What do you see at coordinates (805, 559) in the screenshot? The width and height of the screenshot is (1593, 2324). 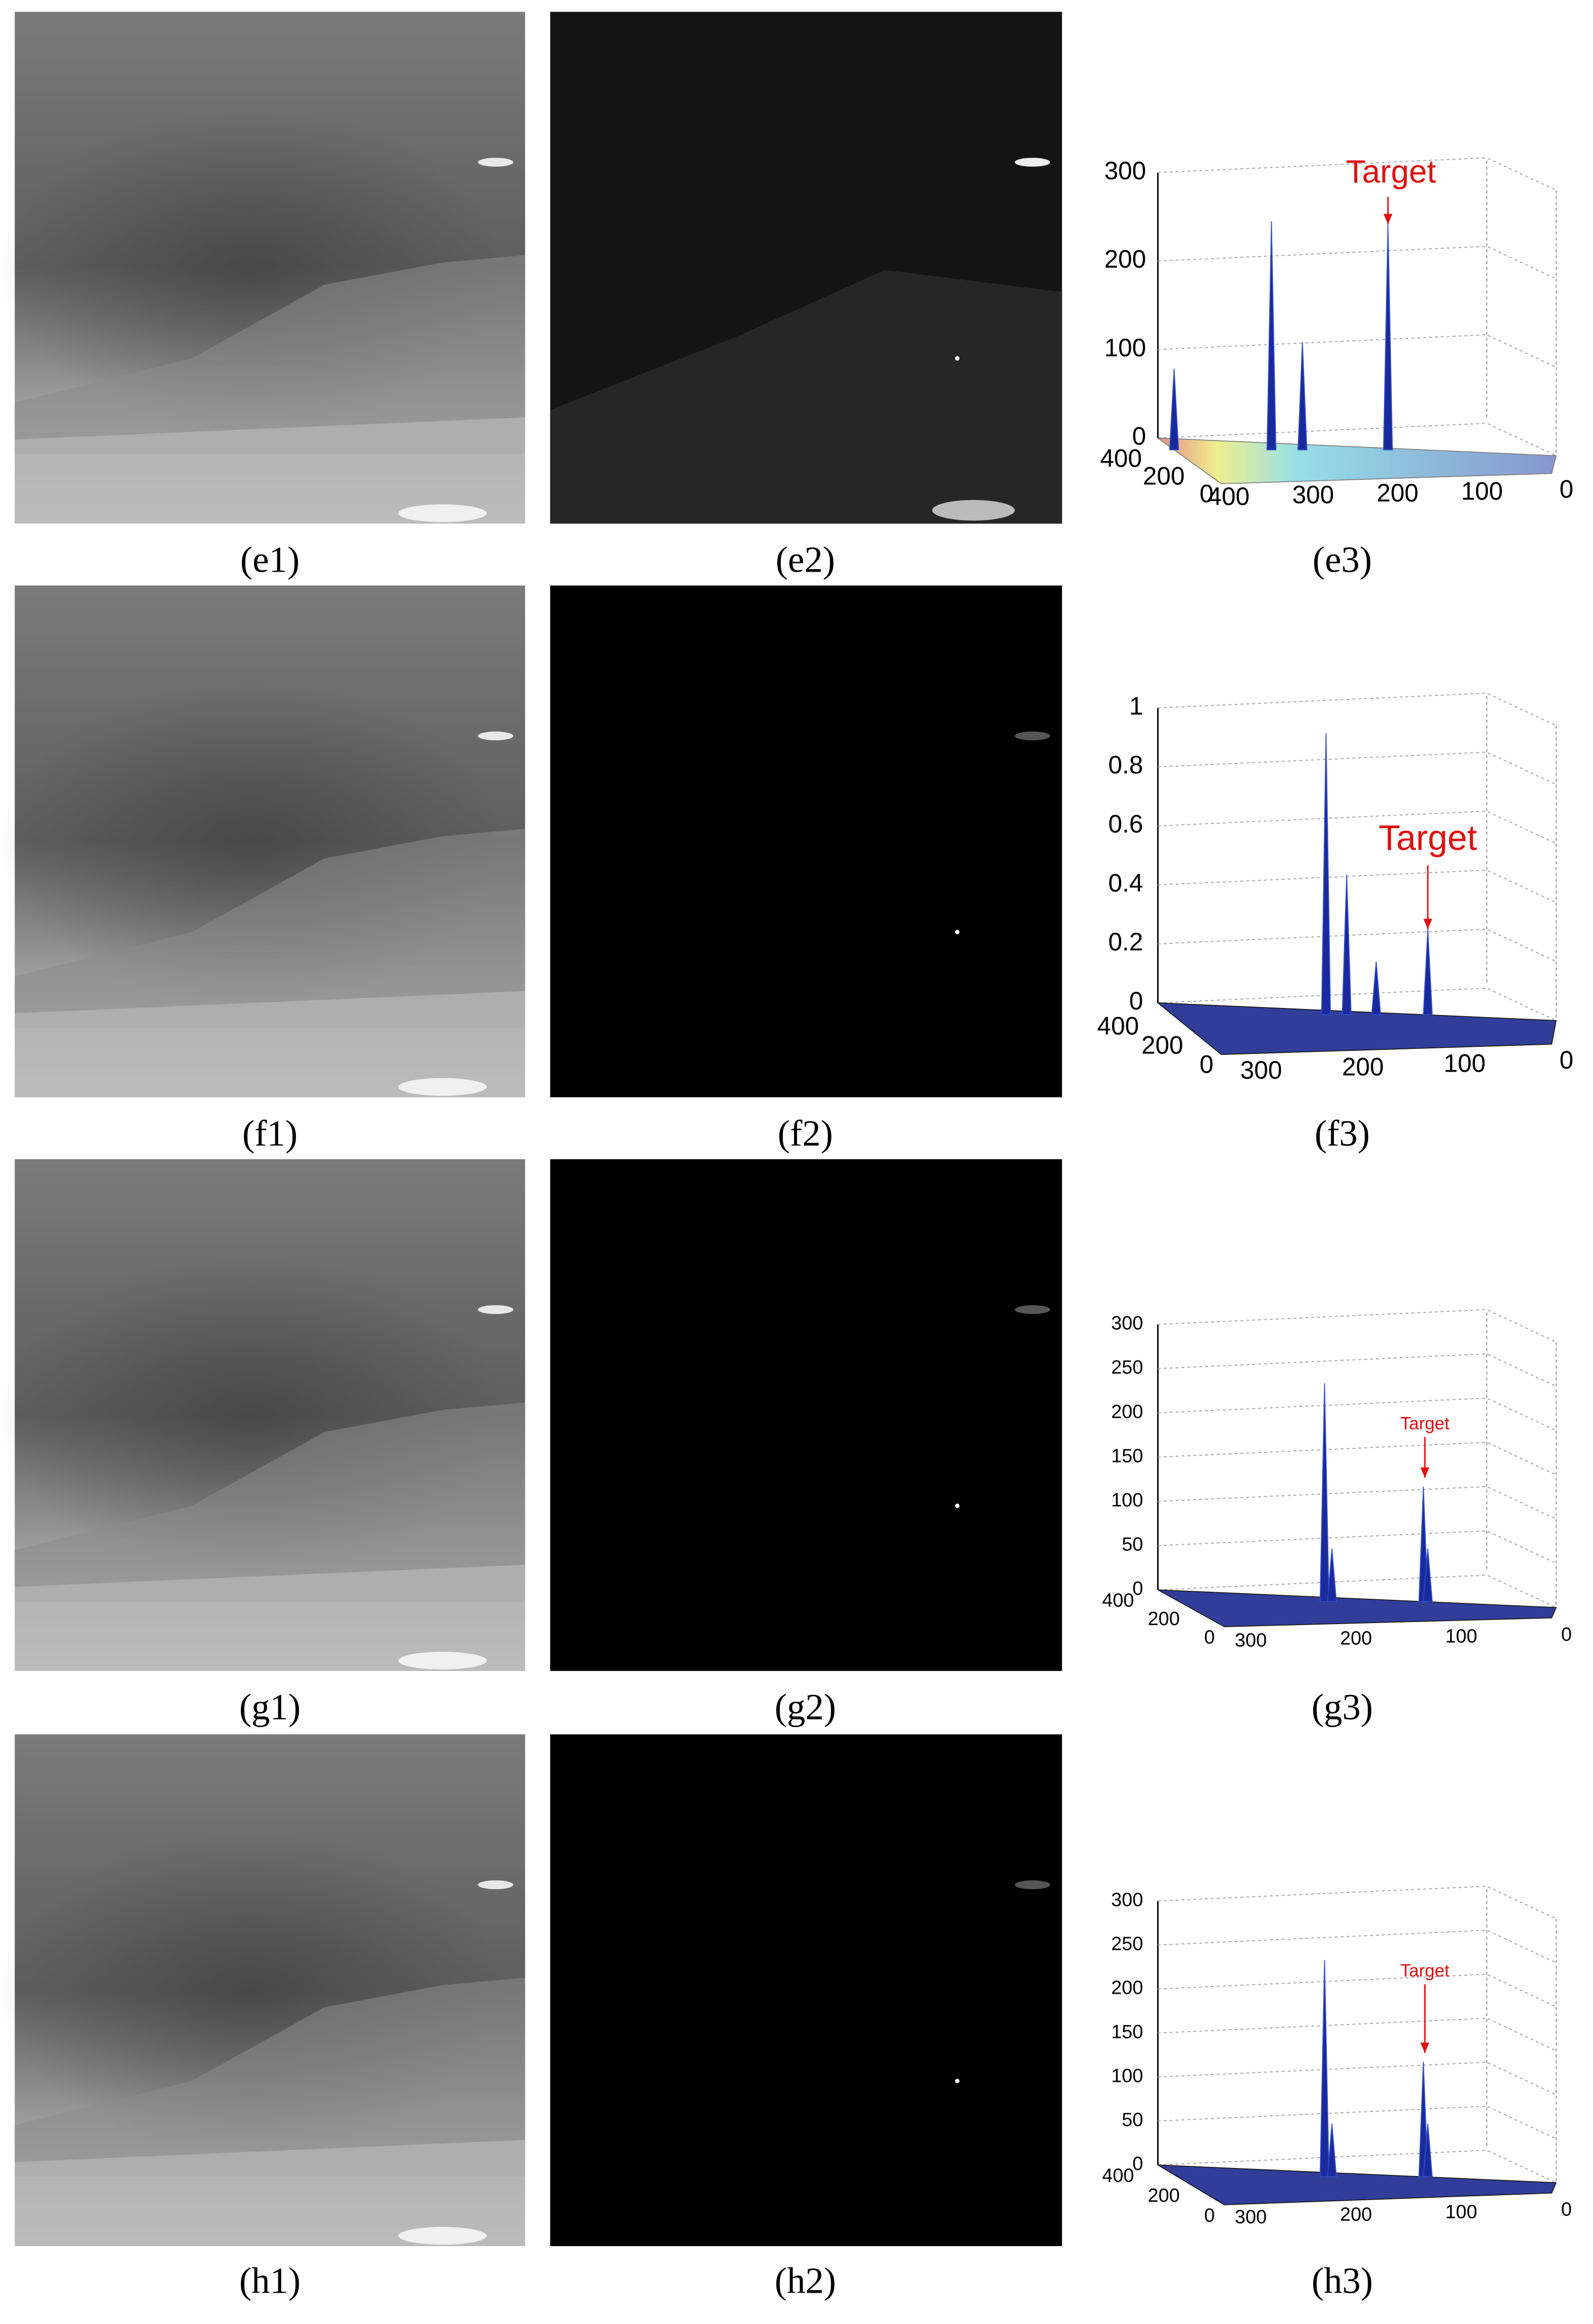 I see `caption: (e2)` at bounding box center [805, 559].